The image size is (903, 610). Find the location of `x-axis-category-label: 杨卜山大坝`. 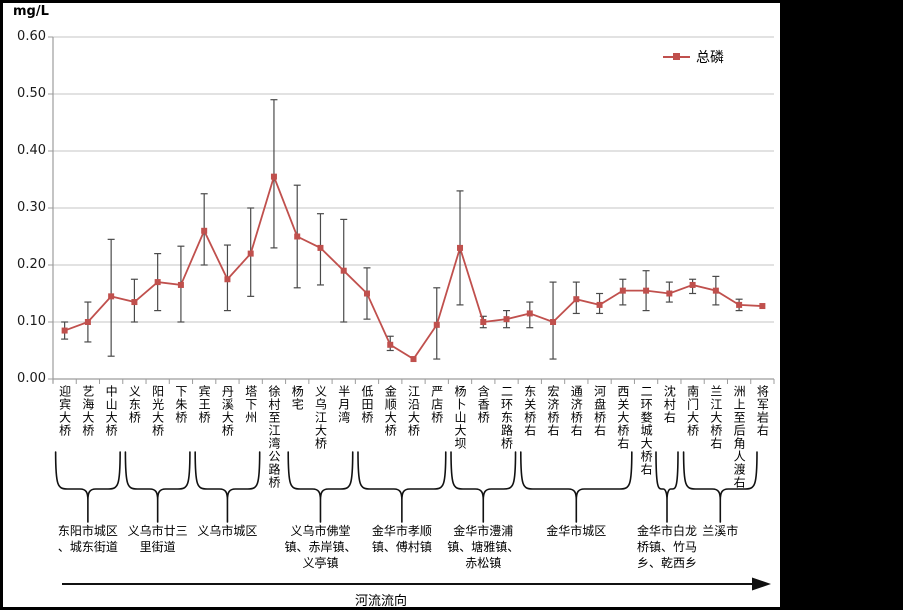

x-axis-category-label: 杨卜山大坝 is located at coordinates (460, 417).